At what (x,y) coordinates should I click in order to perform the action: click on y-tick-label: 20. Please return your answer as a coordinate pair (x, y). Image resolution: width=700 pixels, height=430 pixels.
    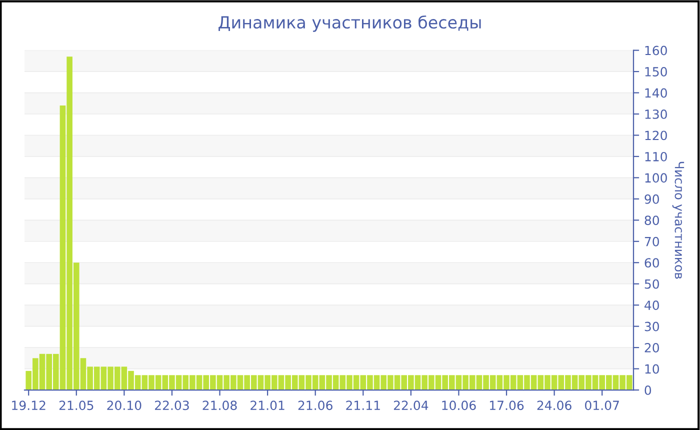
    Looking at the image, I should click on (651, 347).